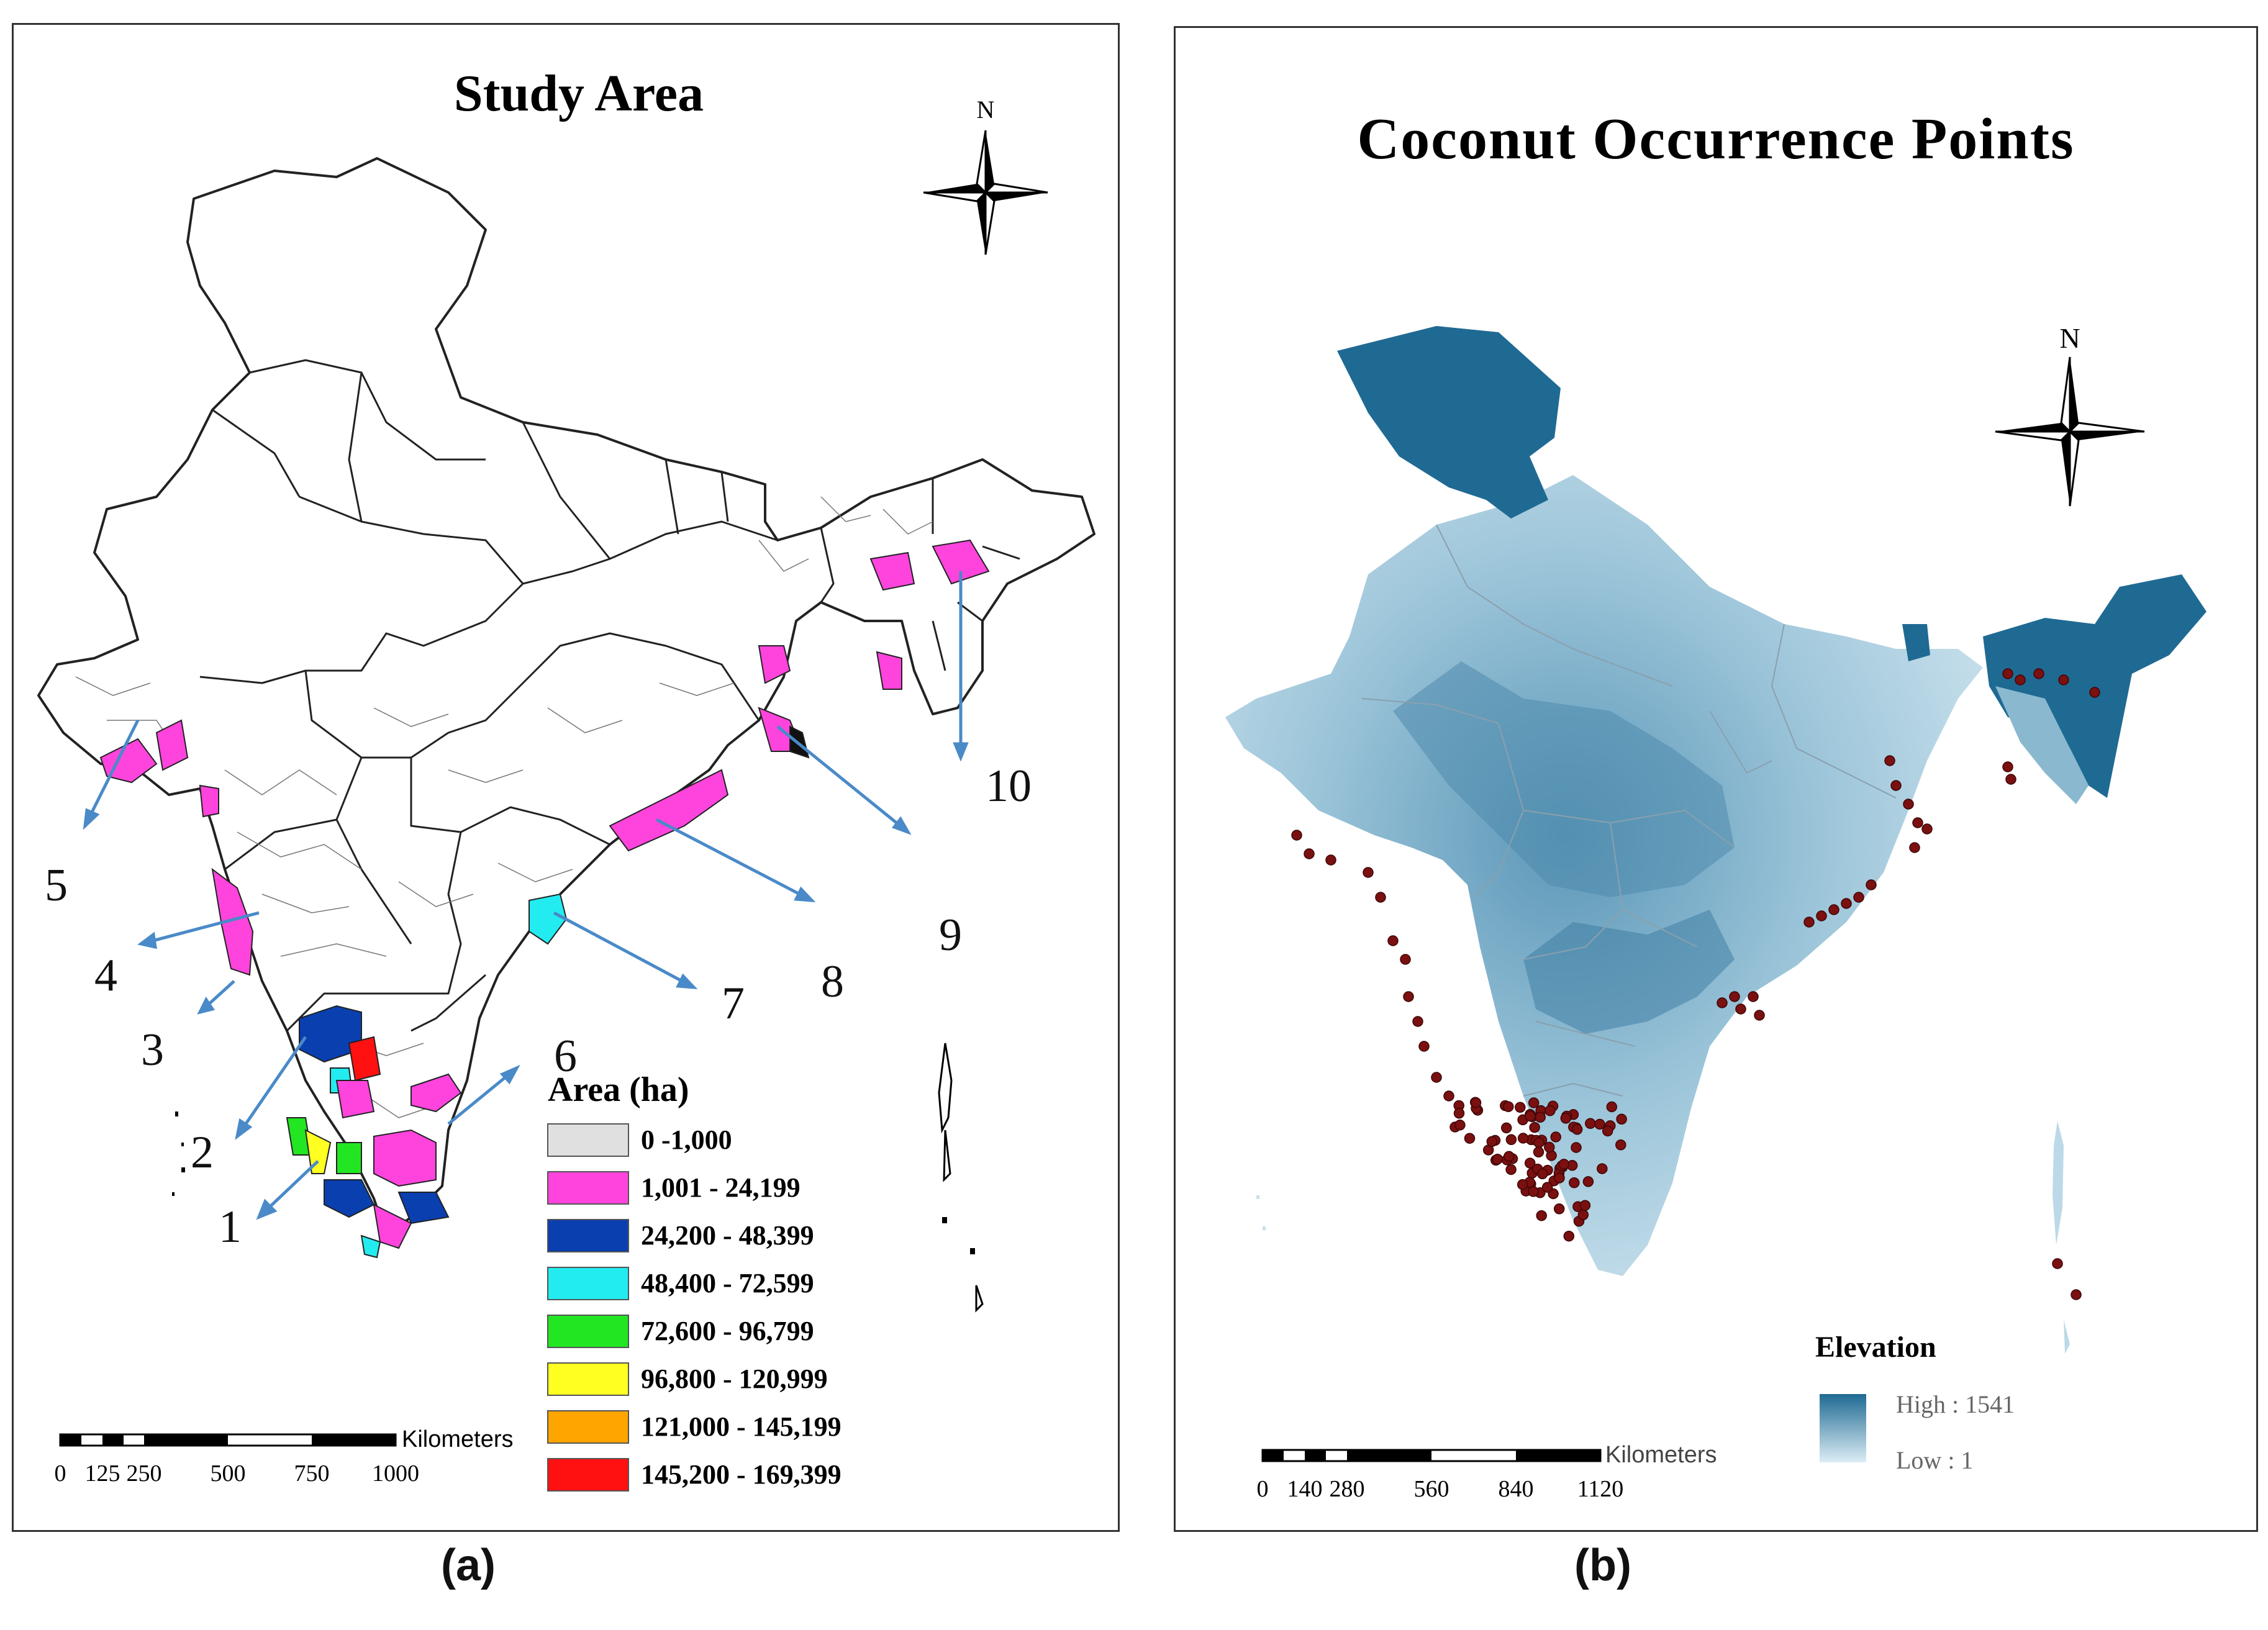 The width and height of the screenshot is (2268, 1630). Describe the element at coordinates (565, 1056) in the screenshot. I see `callout-6: 6` at that location.